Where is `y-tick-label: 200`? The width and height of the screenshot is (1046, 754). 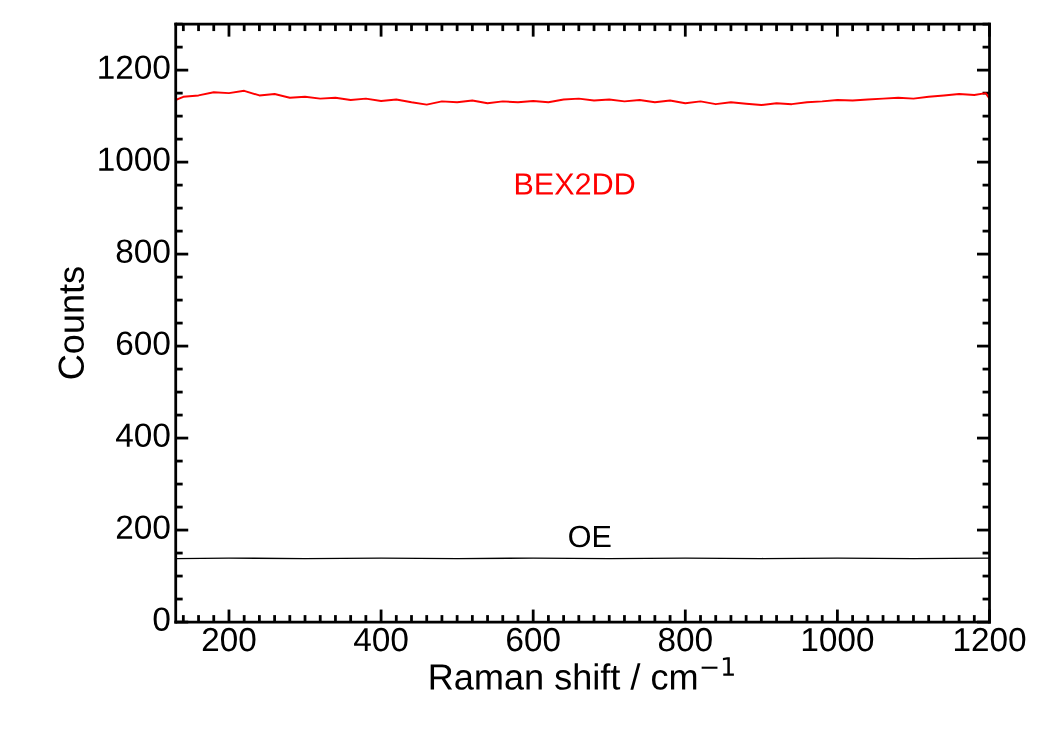
y-tick-label: 200 is located at coordinates (143, 527).